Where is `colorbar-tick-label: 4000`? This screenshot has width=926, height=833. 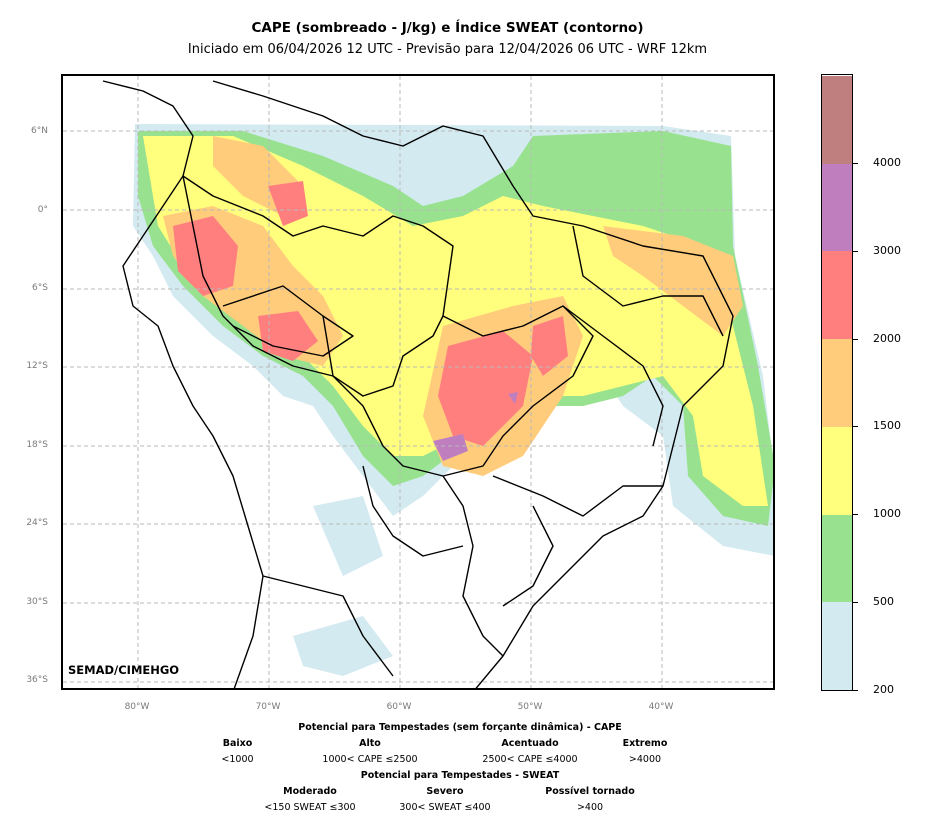 colorbar-tick-label: 4000 is located at coordinates (887, 163).